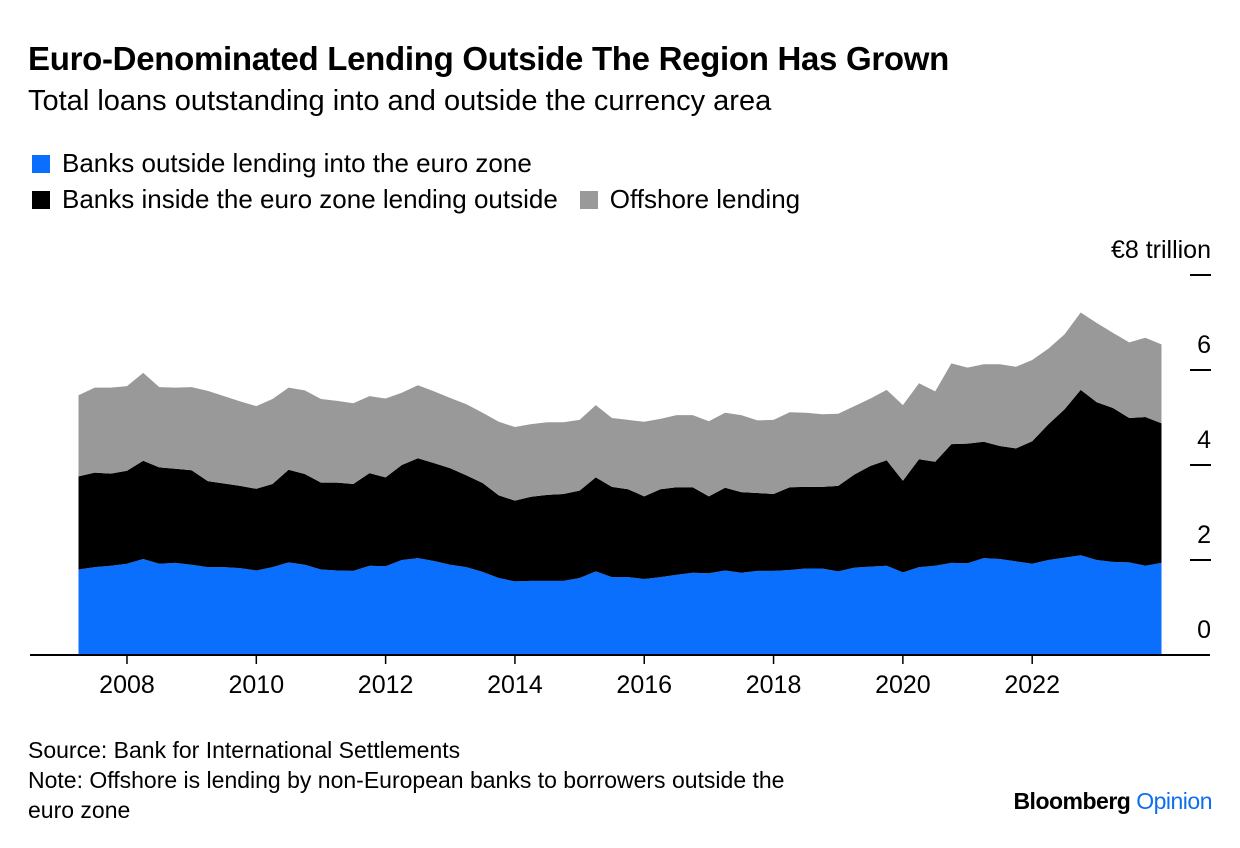  I want to click on legend-label: Banks outside lending into the euro zone, so click(297, 163).